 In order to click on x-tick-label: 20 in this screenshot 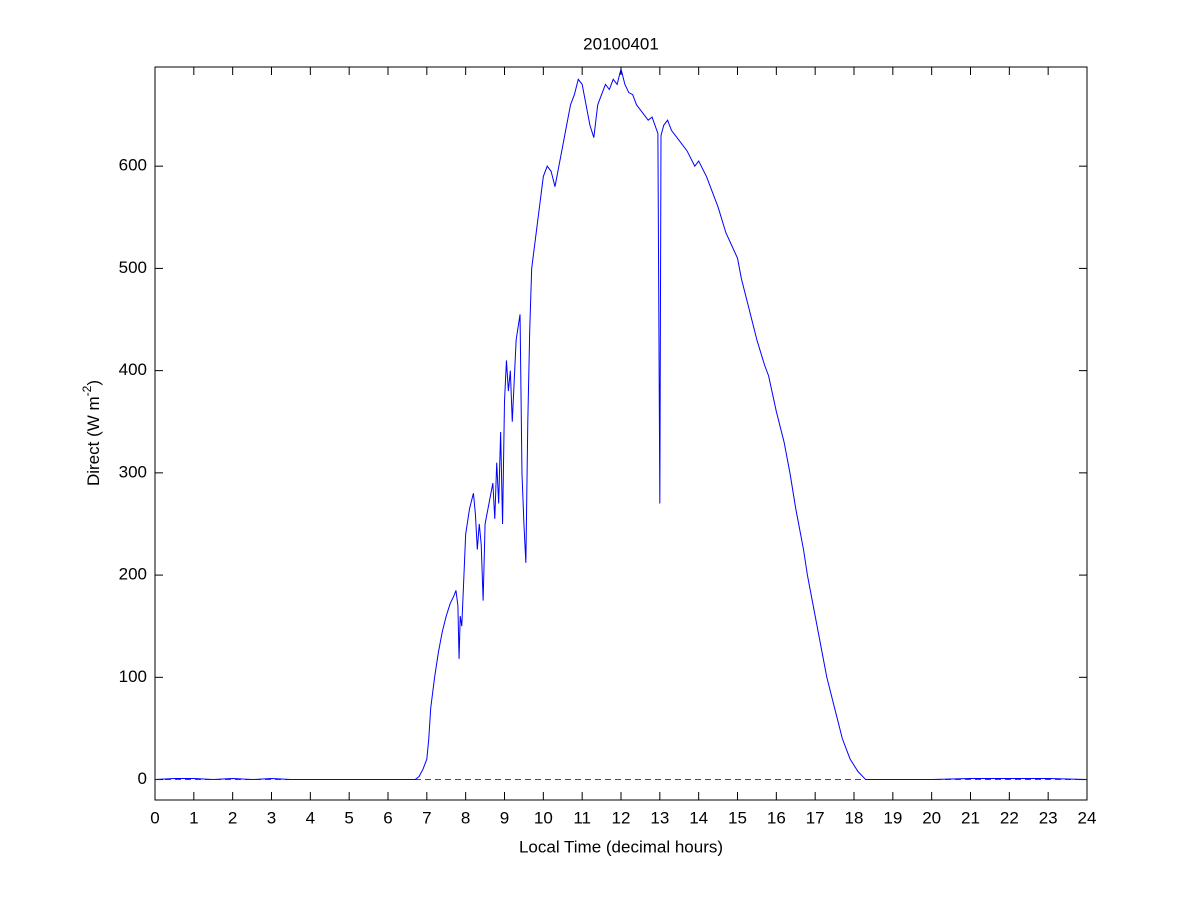, I will do `click(931, 817)`.